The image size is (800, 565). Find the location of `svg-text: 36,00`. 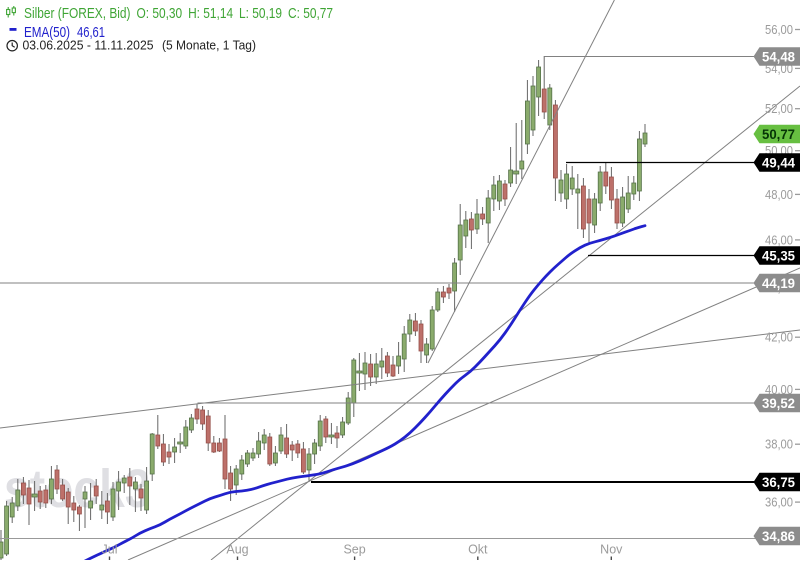

svg-text: 36,00 is located at coordinates (779, 503).